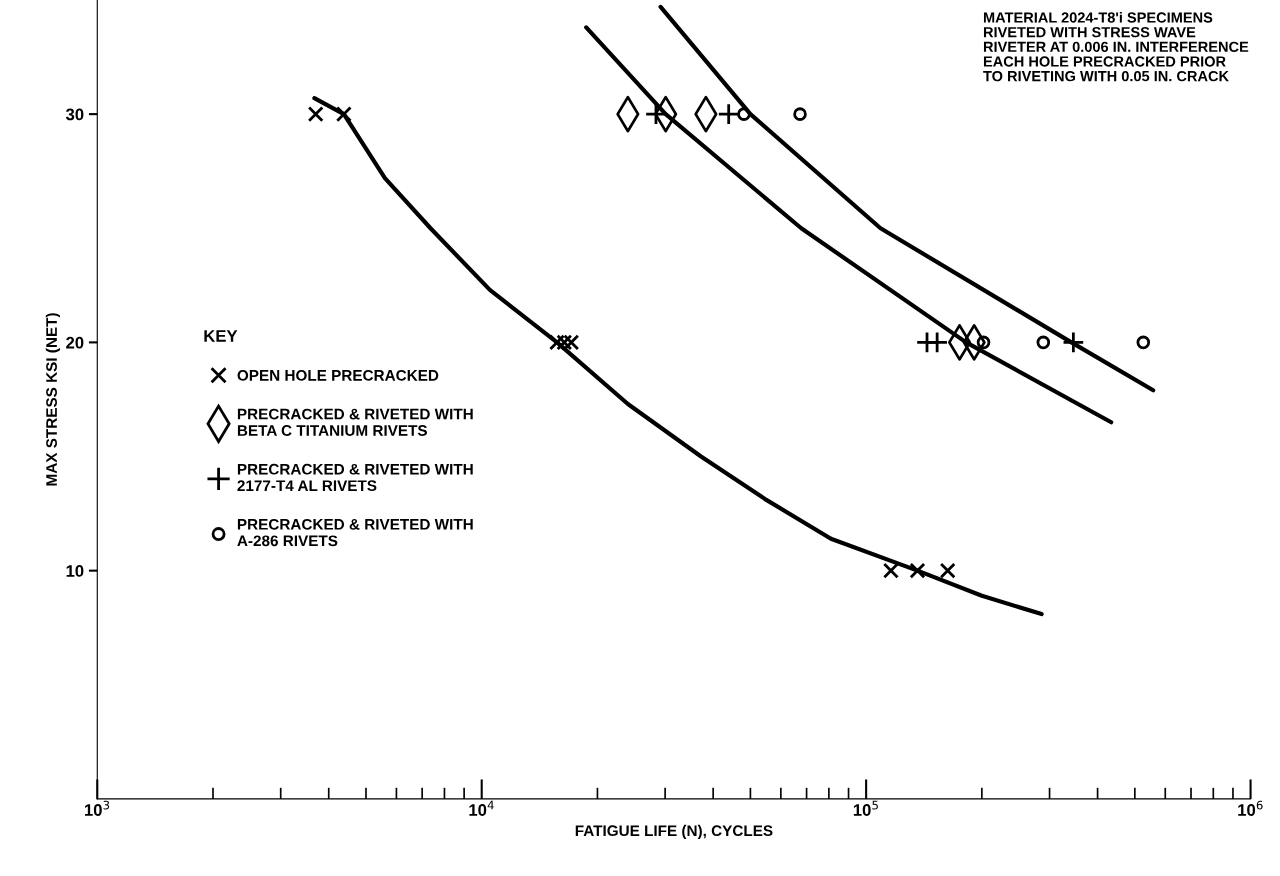 Image resolution: width=1280 pixels, height=876 pixels. Describe the element at coordinates (481, 808) in the screenshot. I see `x-tick-label: 10$^{4}$` at that location.